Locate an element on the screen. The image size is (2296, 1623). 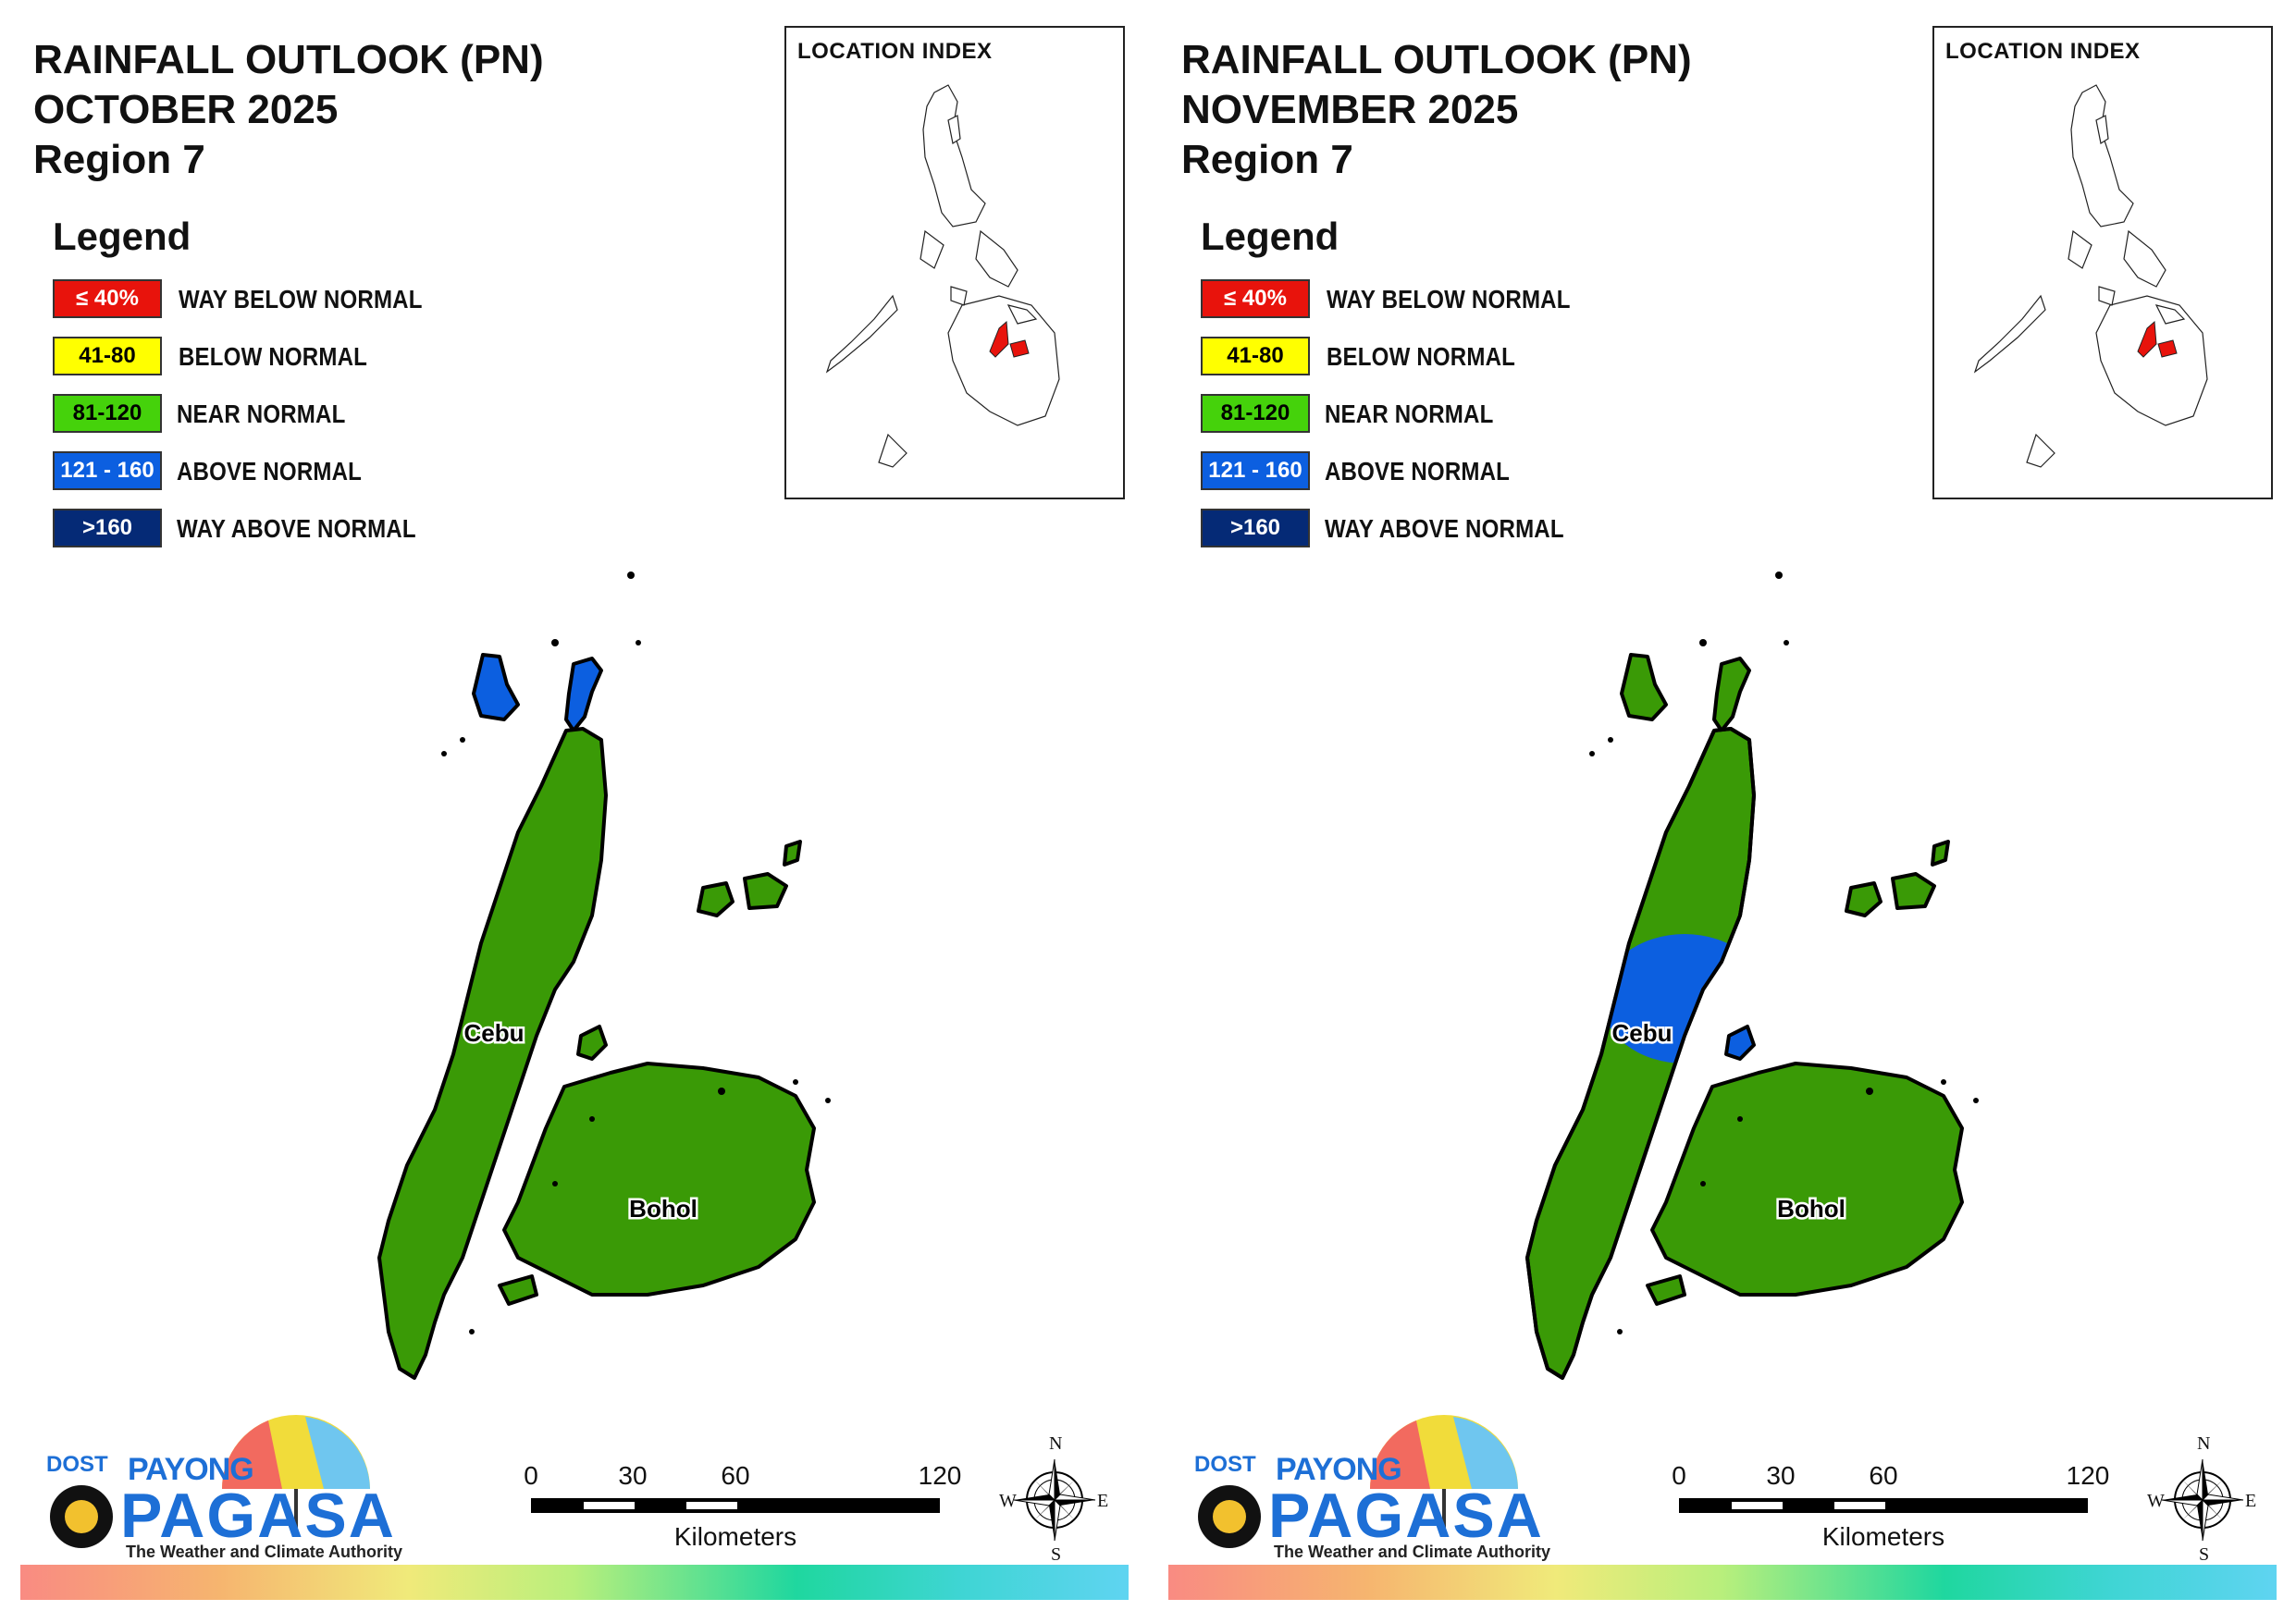
umbrella-icon is located at coordinates (210, 1481).